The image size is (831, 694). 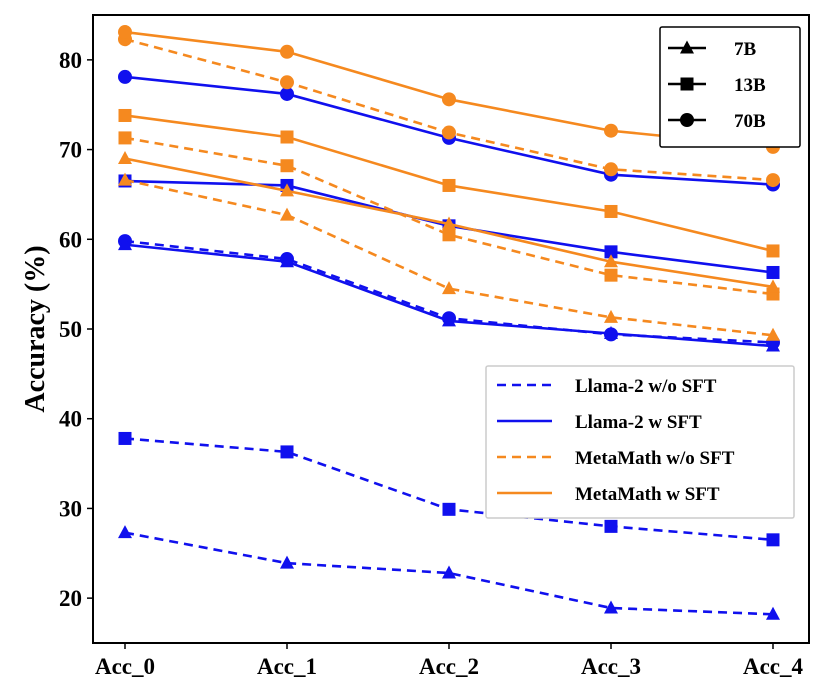 I want to click on series-line, so click(x=449, y=573).